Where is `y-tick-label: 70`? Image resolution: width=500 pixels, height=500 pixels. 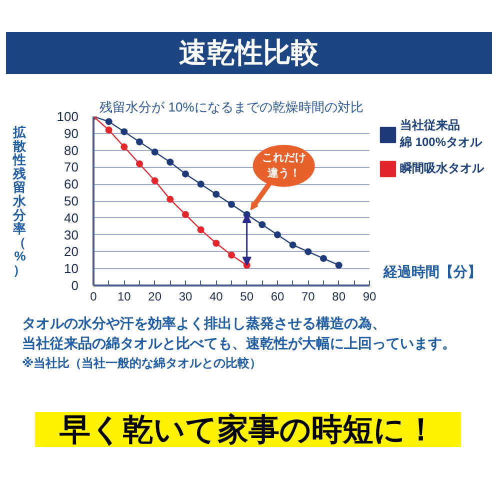
y-tick-label: 70 is located at coordinates (71, 167).